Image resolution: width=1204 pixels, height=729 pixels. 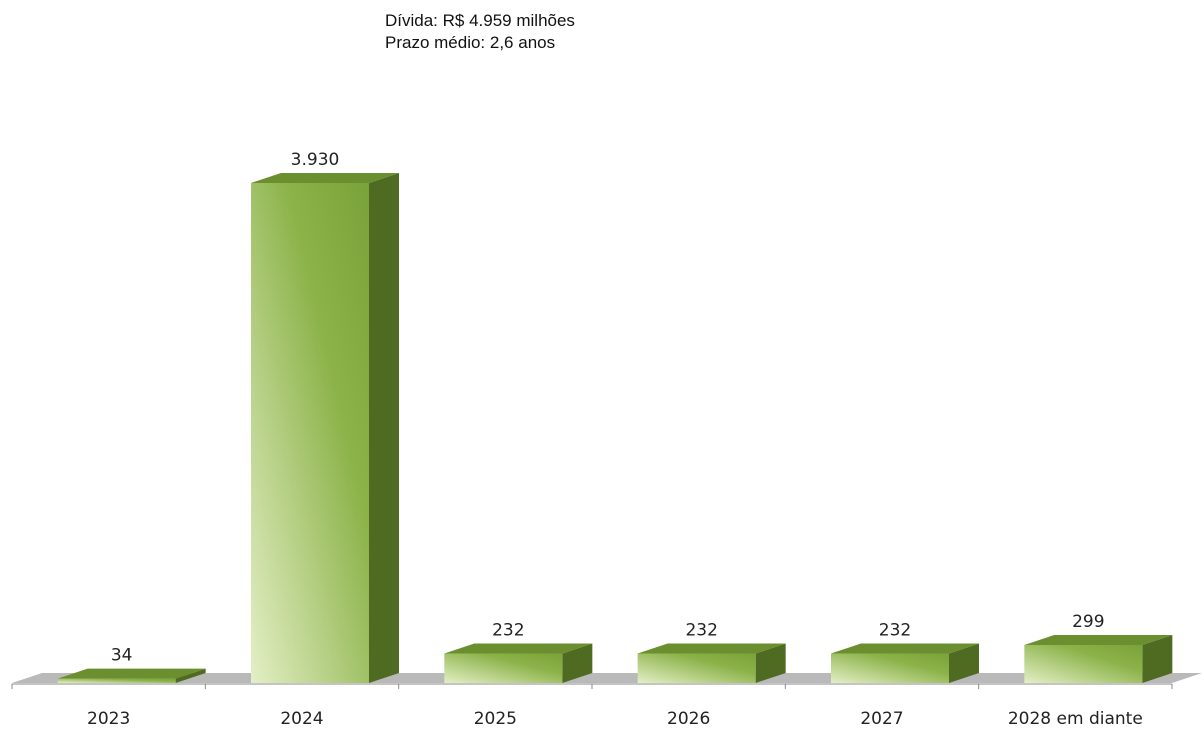 I want to click on data-label: 3.930, so click(x=315, y=160).